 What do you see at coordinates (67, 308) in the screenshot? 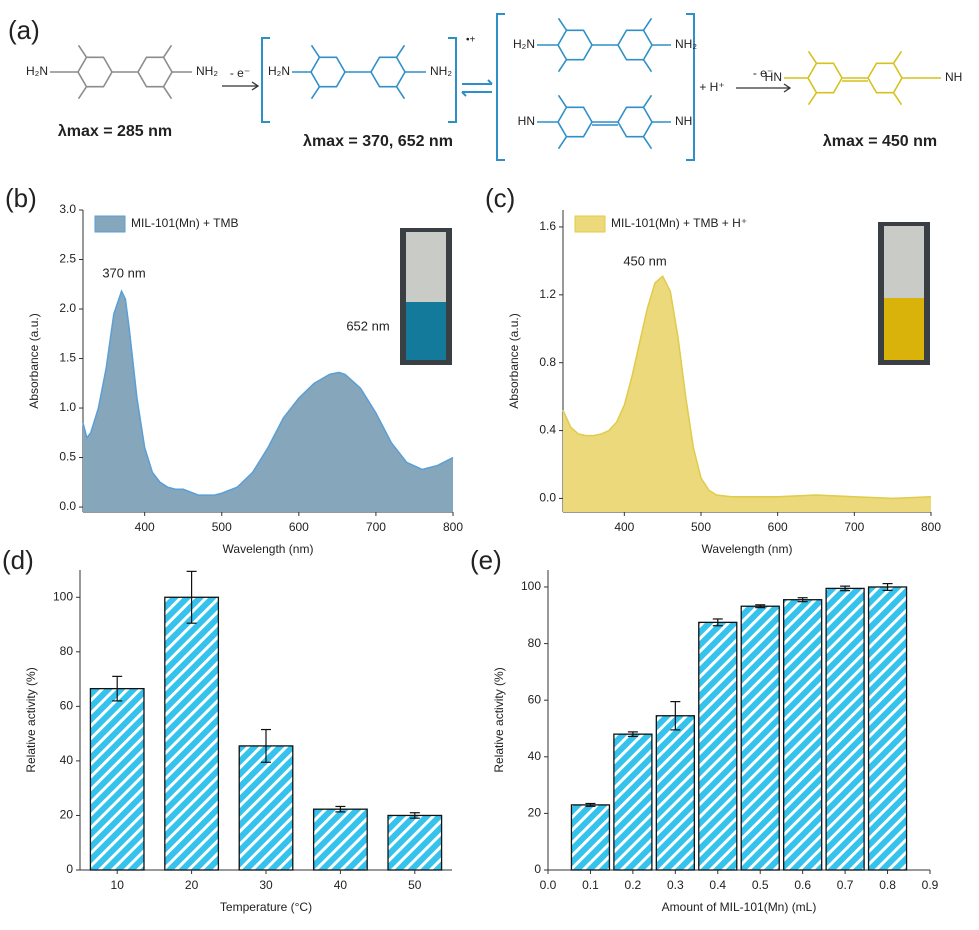
I see `y-tick-label: 2.0` at bounding box center [67, 308].